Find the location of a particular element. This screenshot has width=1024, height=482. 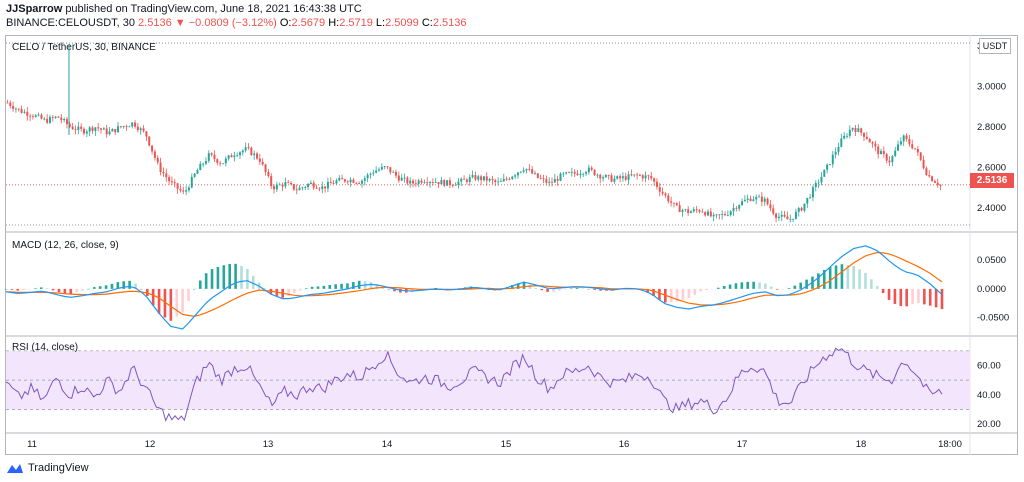

ticker-label: BINANCE:CELOUSDT, 30 is located at coordinates (70, 23).